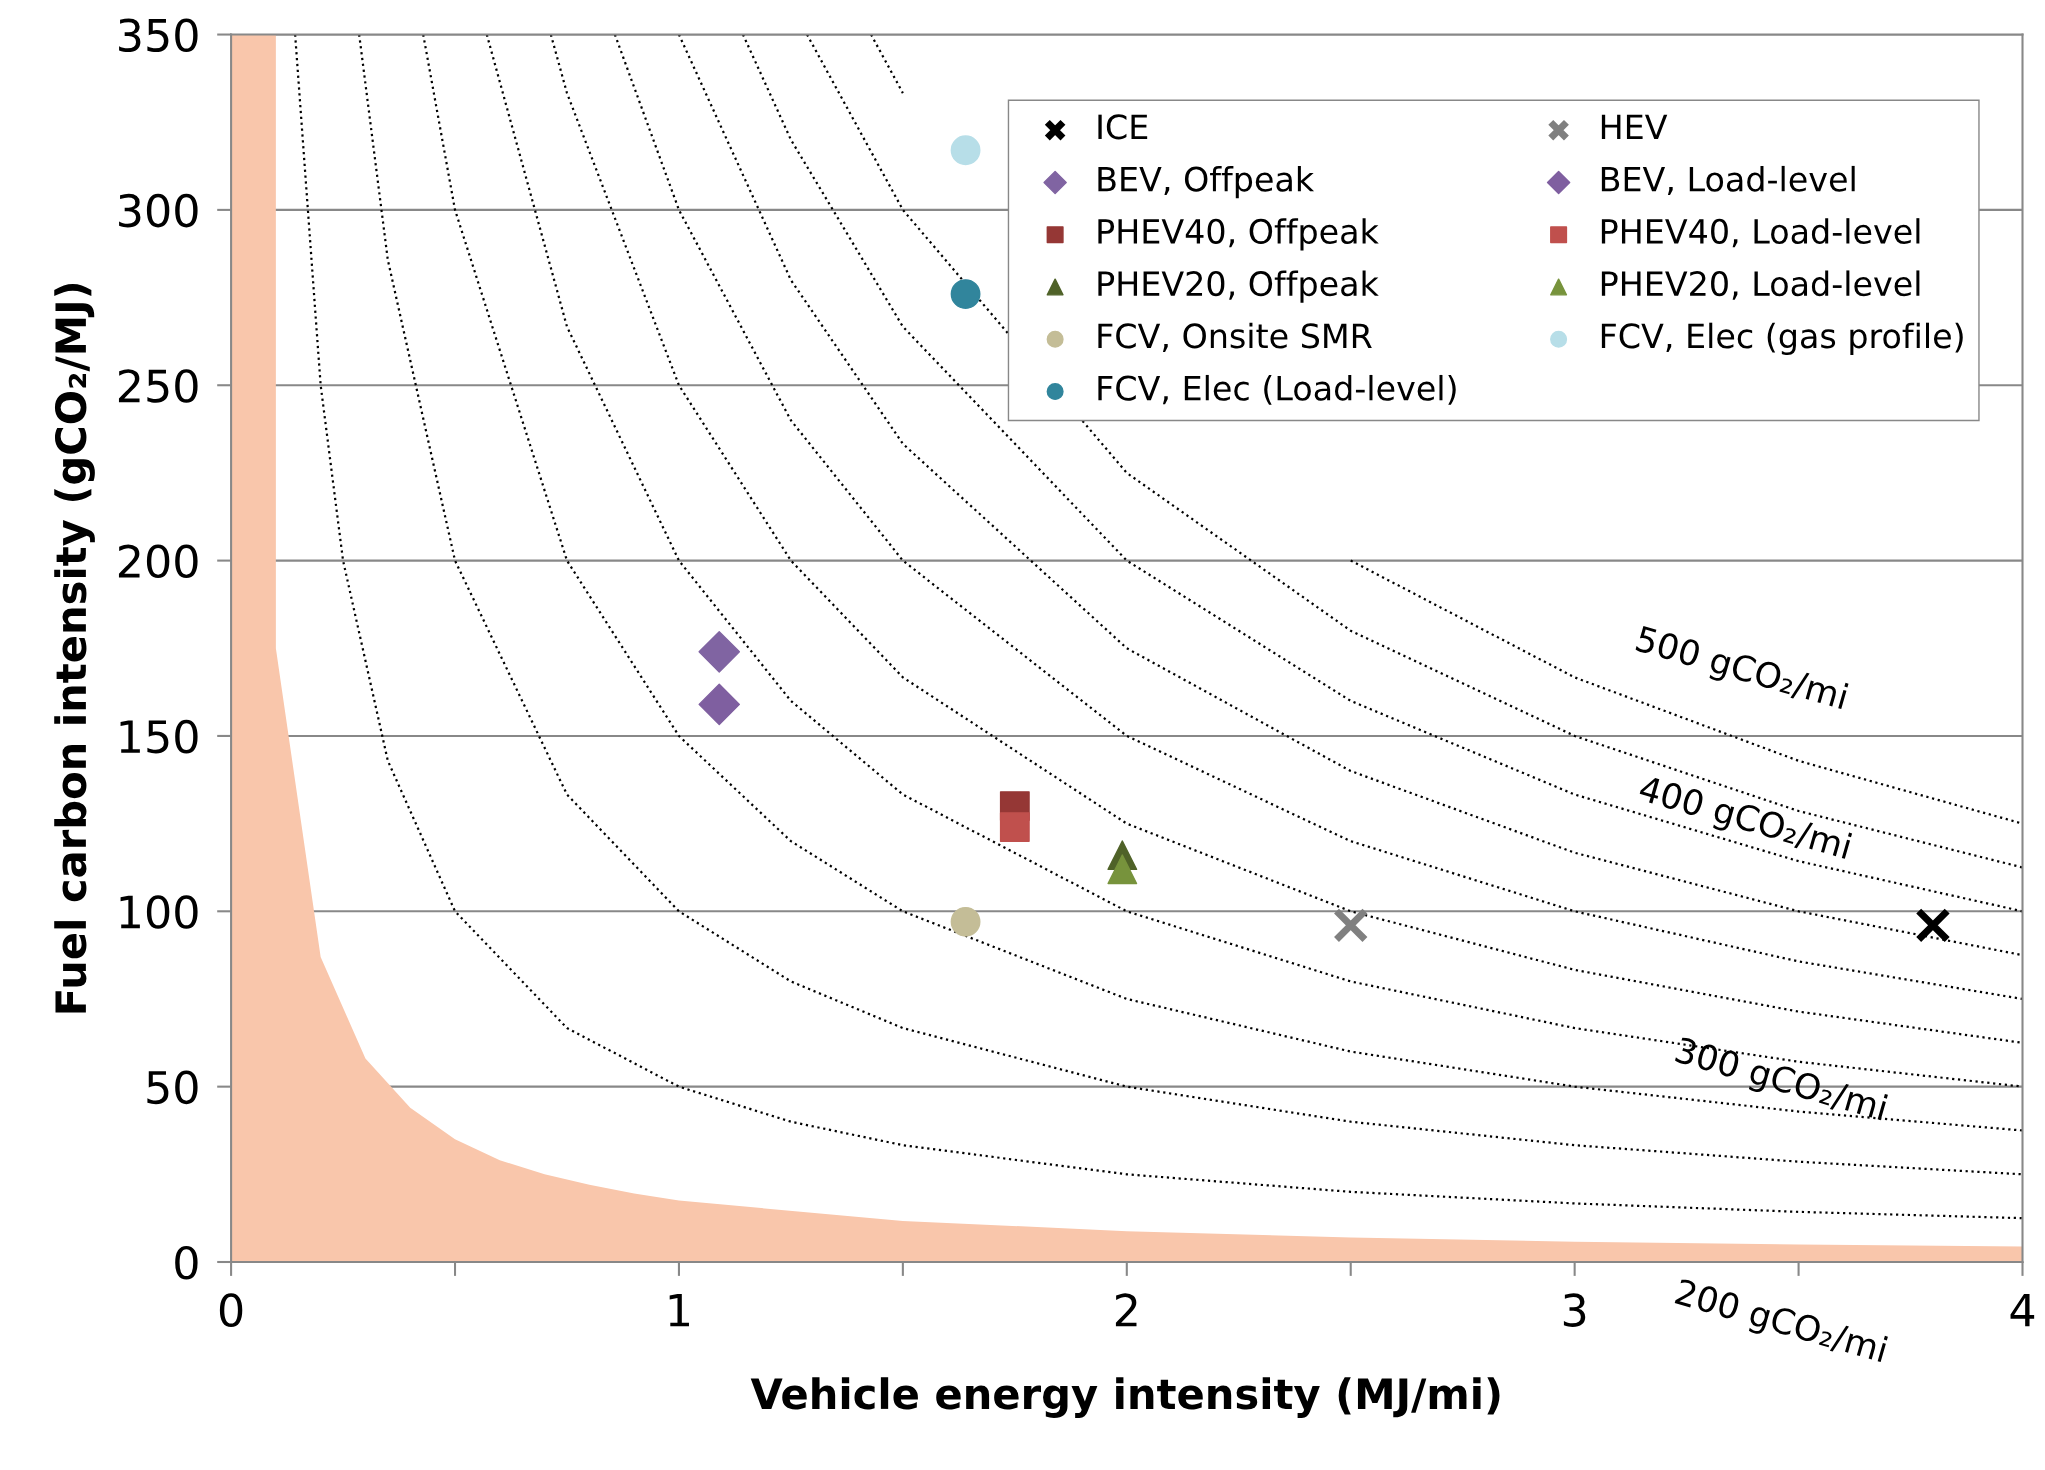 The width and height of the screenshot is (2045, 1470). I want to click on y-tick-label: 350, so click(158, 35).